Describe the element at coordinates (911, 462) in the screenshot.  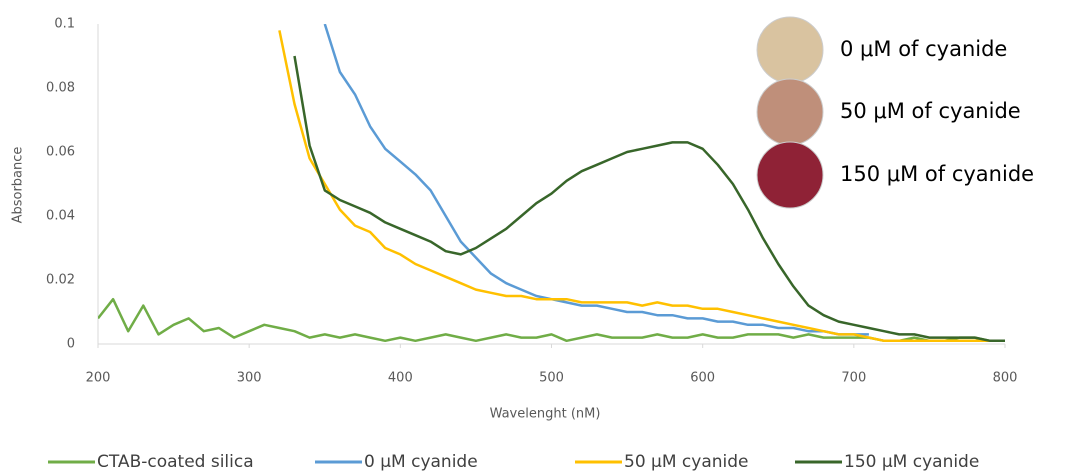
I see `legend-label: 150 μM cyanide` at that location.